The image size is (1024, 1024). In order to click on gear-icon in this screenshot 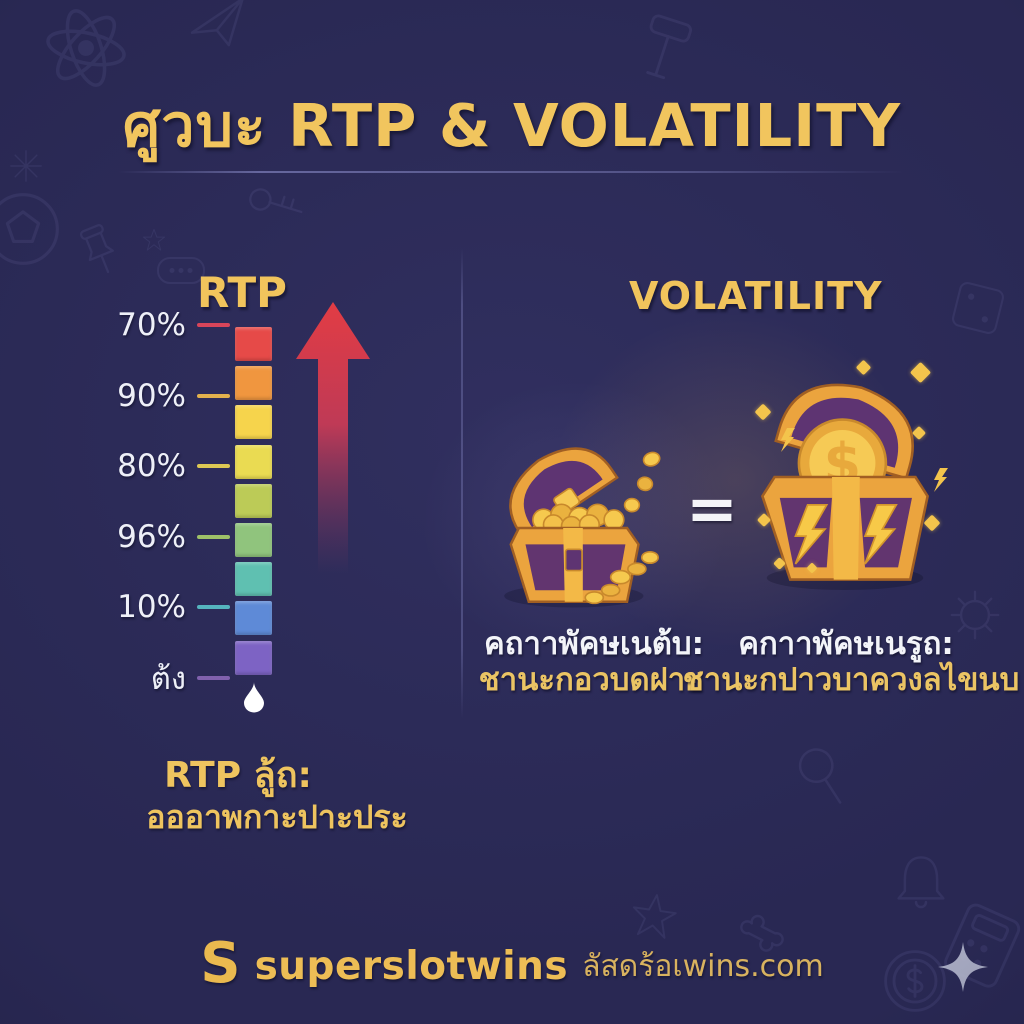, I will do `click(975, 615)`.